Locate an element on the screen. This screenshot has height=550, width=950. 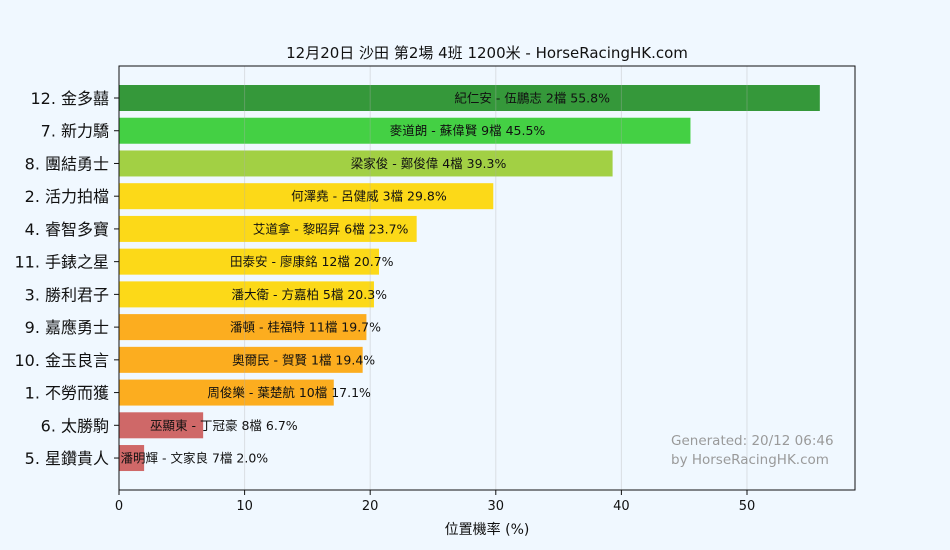
bar-label: 艾道拿 - 黎昭昇 6檔 23.7% is located at coordinates (331, 228).